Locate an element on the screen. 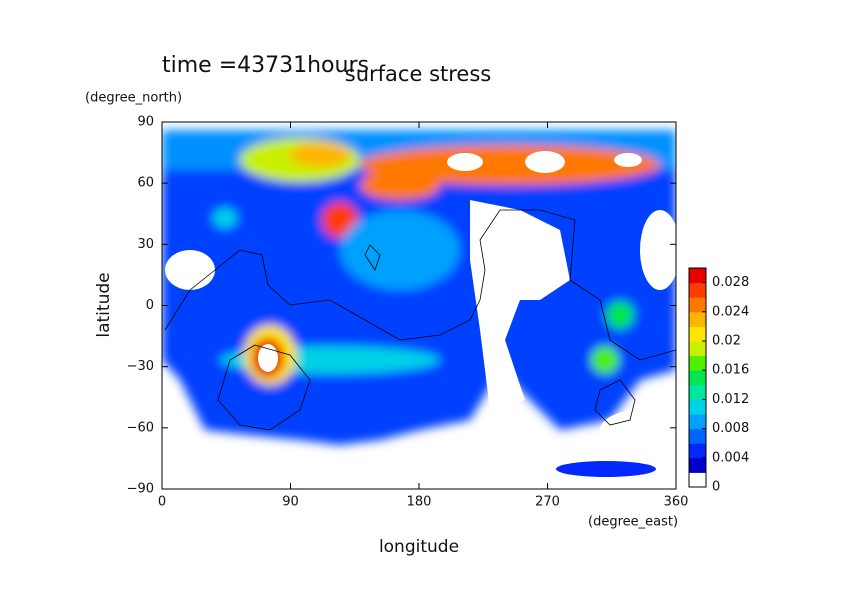 The image size is (842, 595). y-unit: (degree_north) is located at coordinates (133, 98).